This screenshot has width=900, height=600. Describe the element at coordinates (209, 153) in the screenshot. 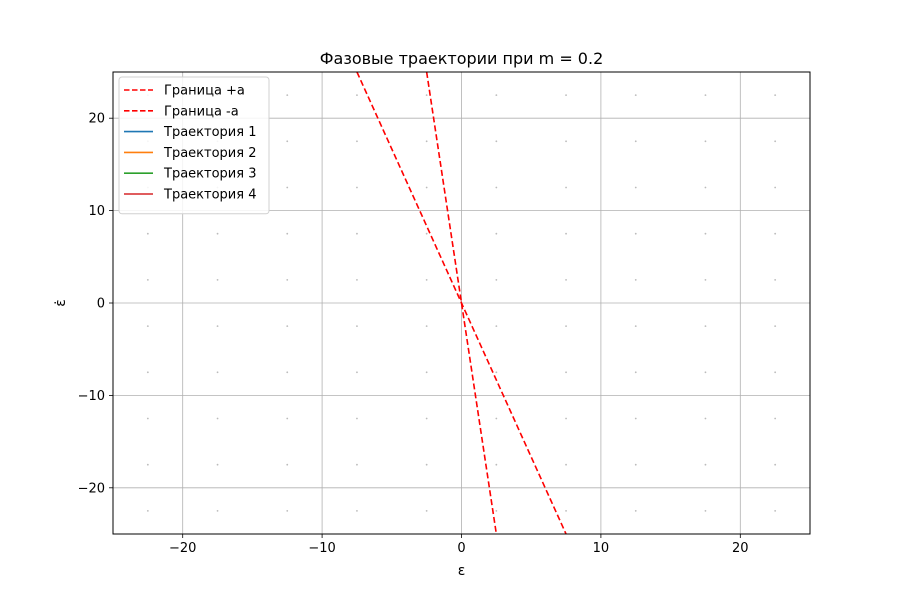

I see `legend-label: Траектория 2` at that location.